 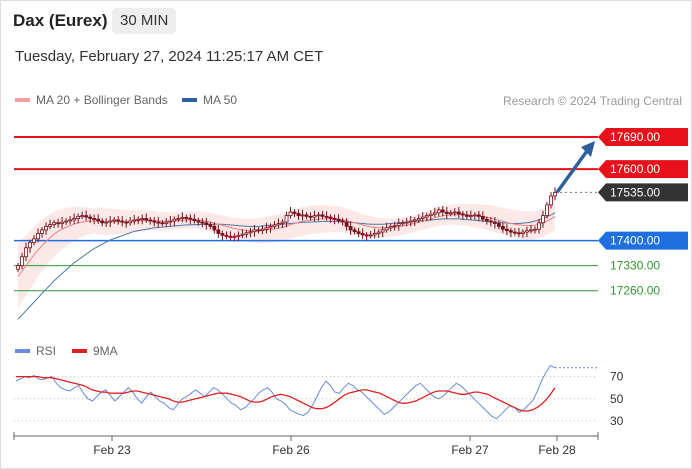 What do you see at coordinates (588, 149) in the screenshot?
I see `projection-arrowhead` at bounding box center [588, 149].